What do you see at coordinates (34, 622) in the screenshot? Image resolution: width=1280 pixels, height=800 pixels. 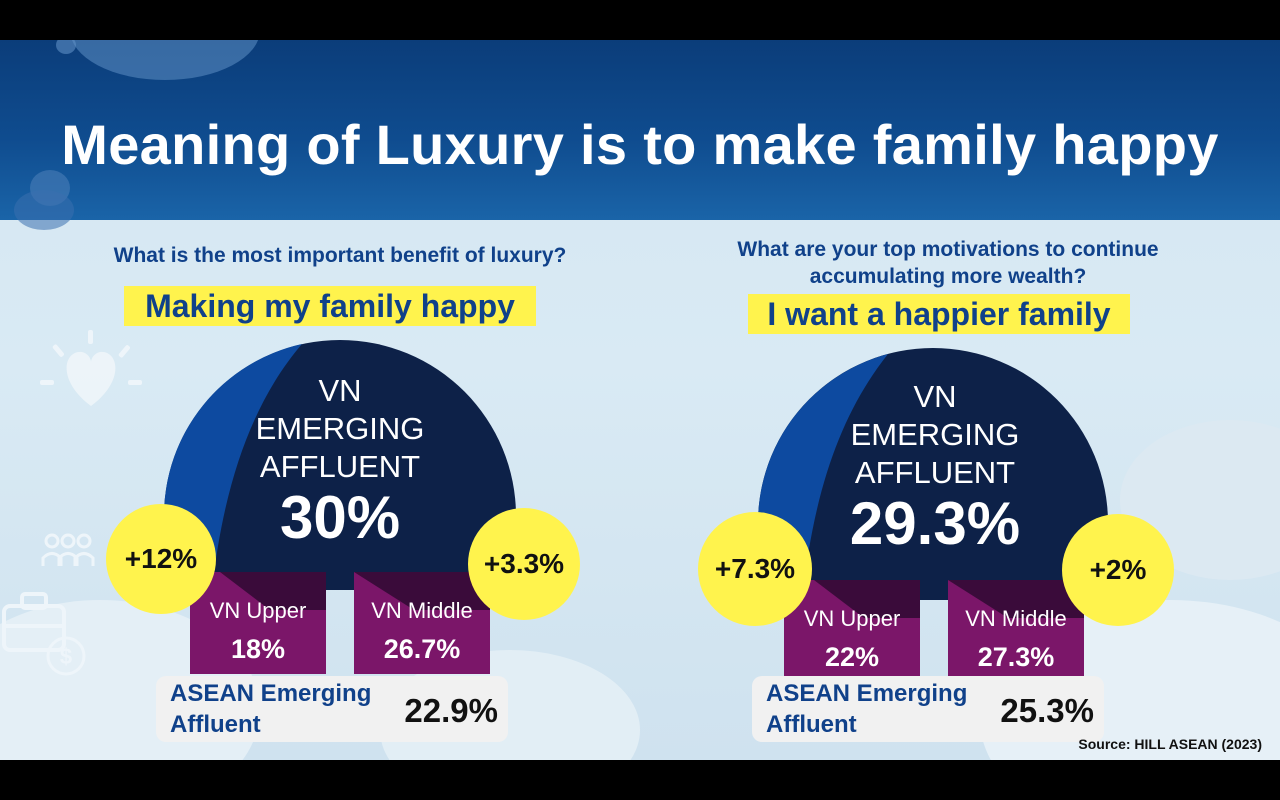 I see `briefcase-icon` at bounding box center [34, 622].